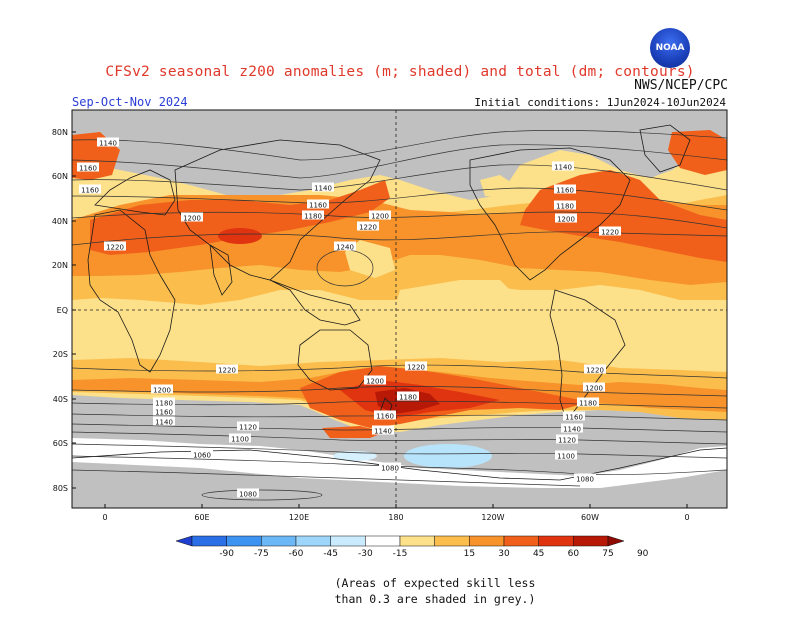  Describe the element at coordinates (60, 176) in the screenshot. I see `lat-label: 60N` at that location.